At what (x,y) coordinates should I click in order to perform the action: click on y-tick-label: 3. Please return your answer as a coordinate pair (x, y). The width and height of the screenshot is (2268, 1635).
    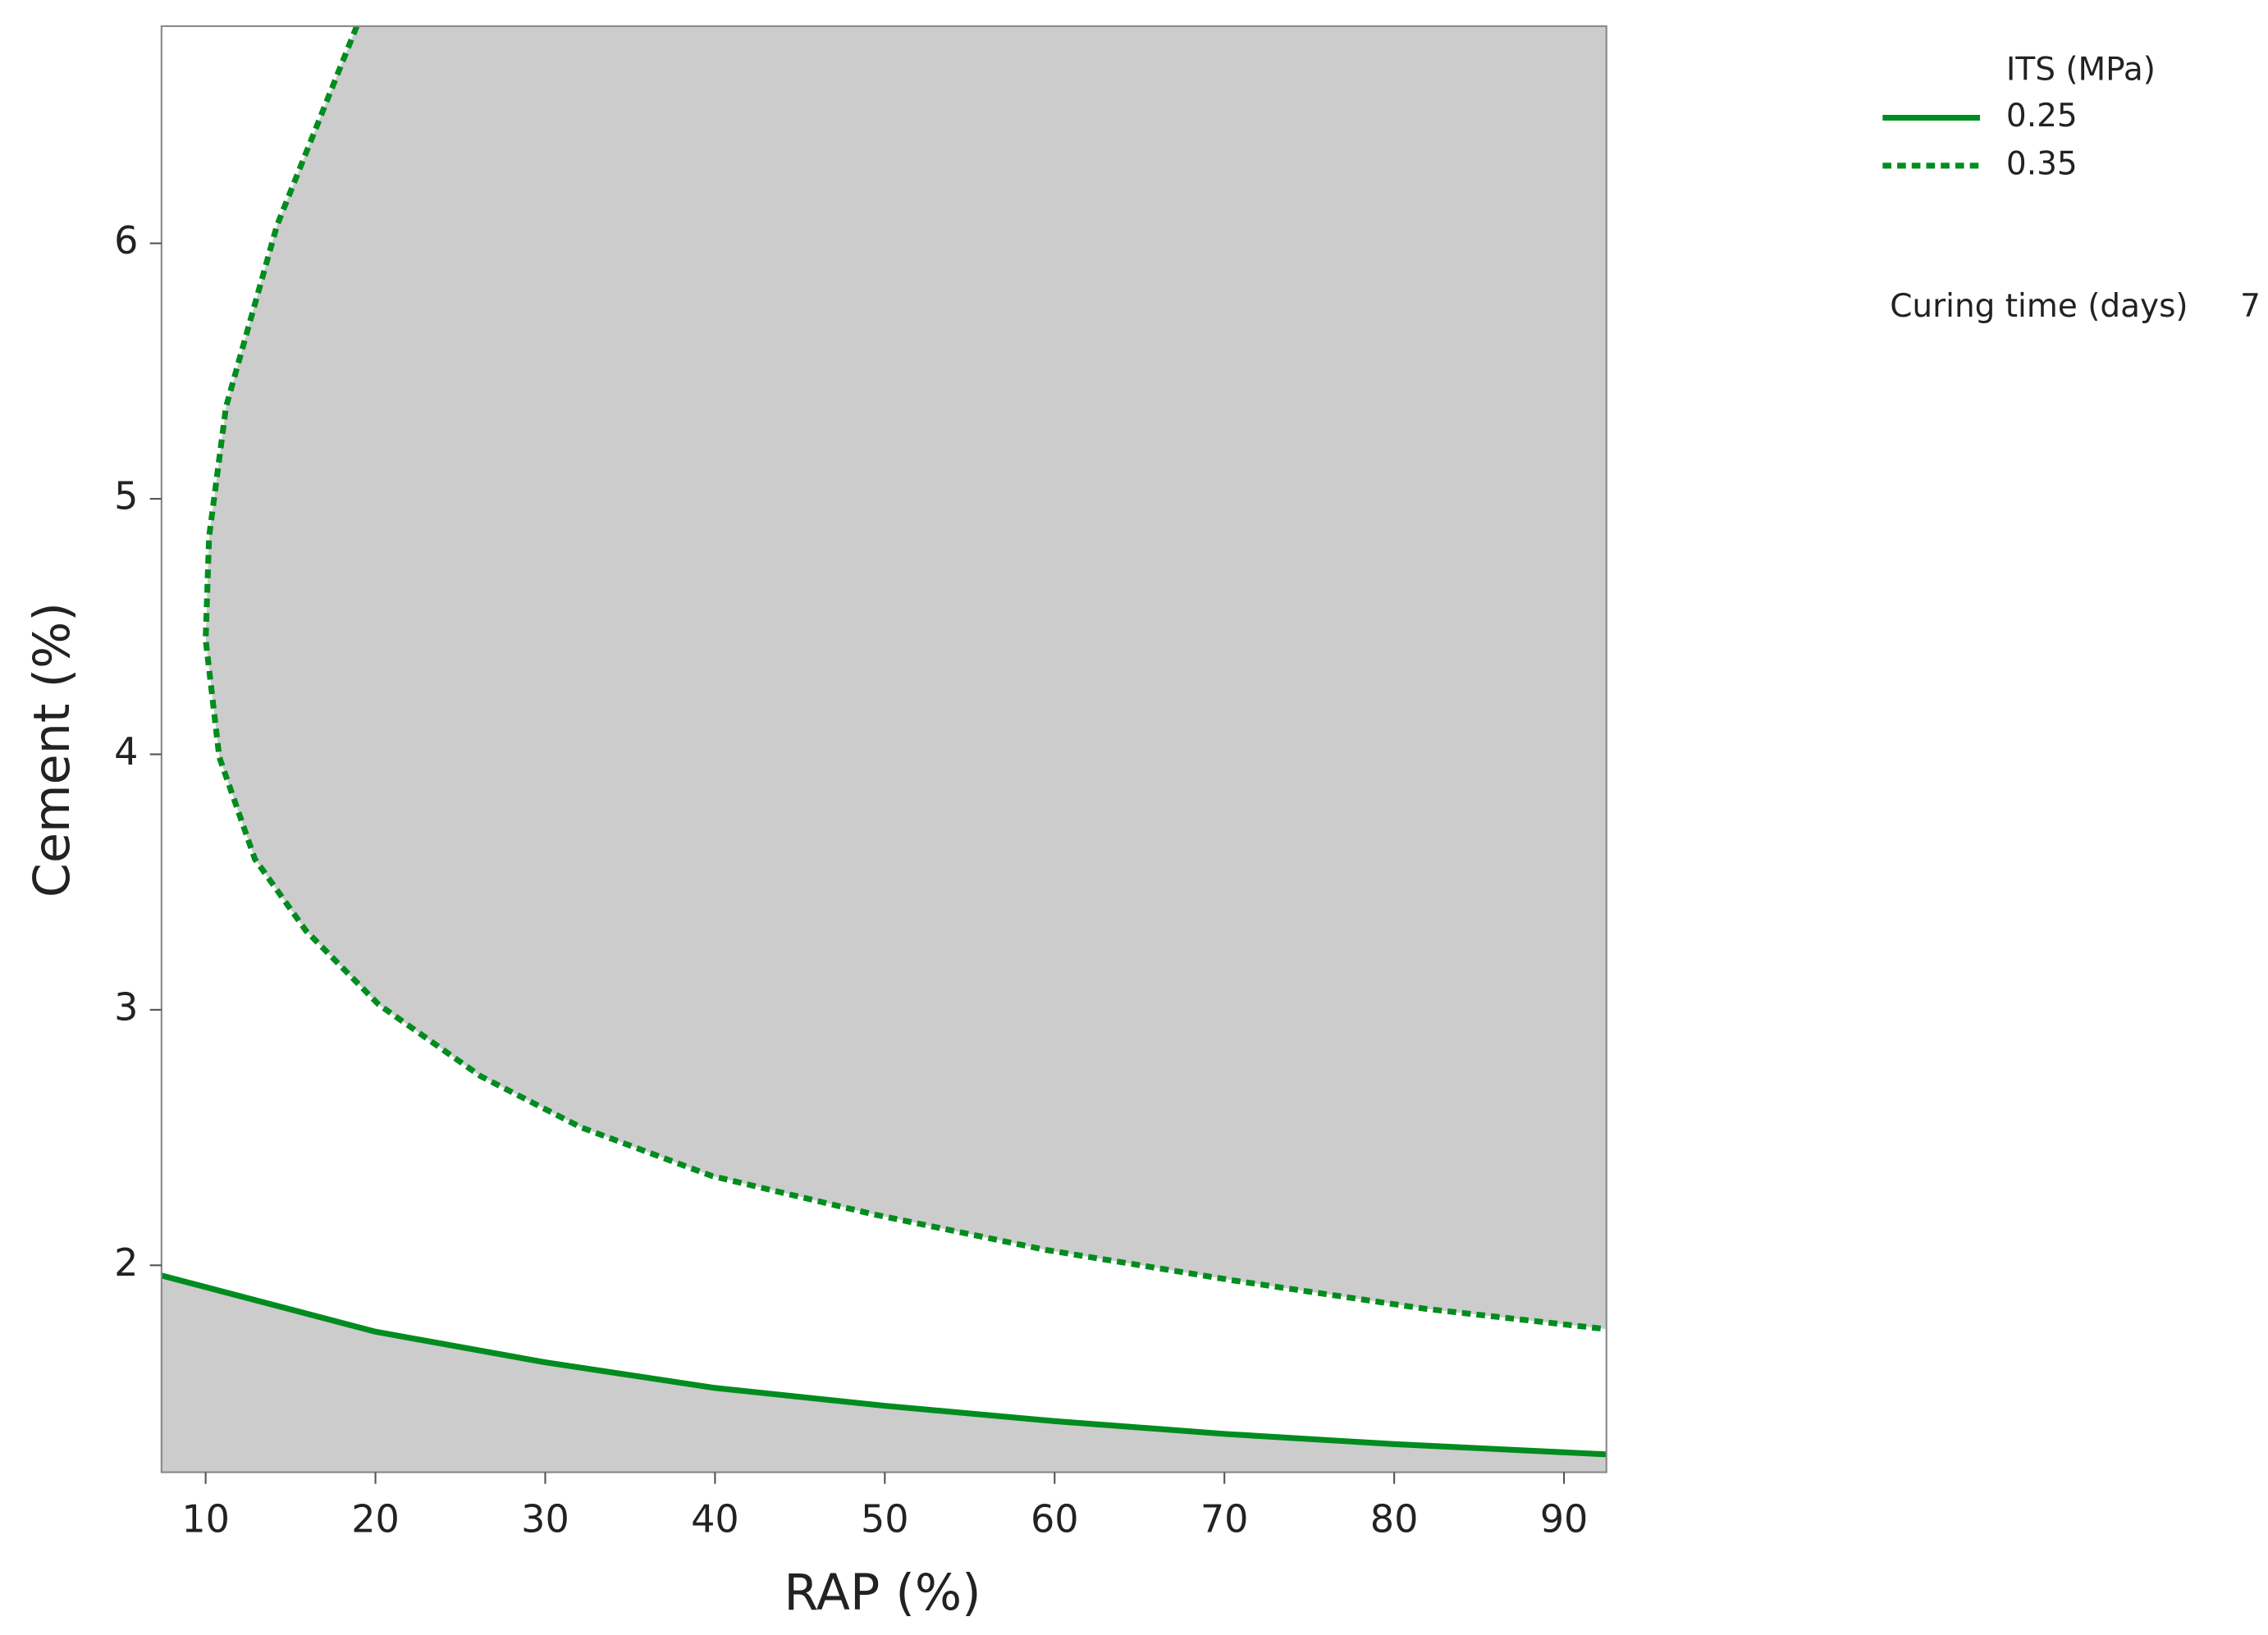
    Looking at the image, I should click on (126, 1007).